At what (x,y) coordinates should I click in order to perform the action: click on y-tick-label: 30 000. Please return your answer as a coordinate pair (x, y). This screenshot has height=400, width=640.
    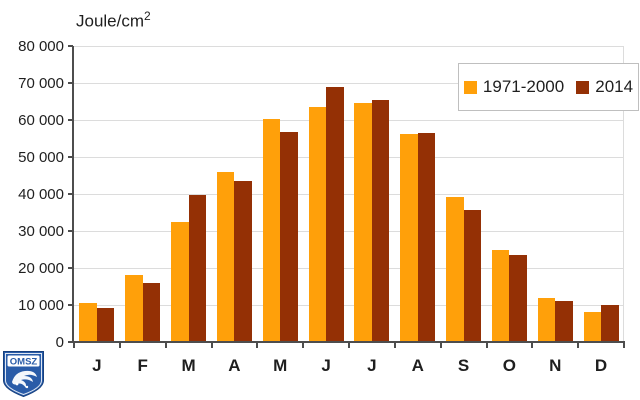
    Looking at the image, I should click on (41, 231).